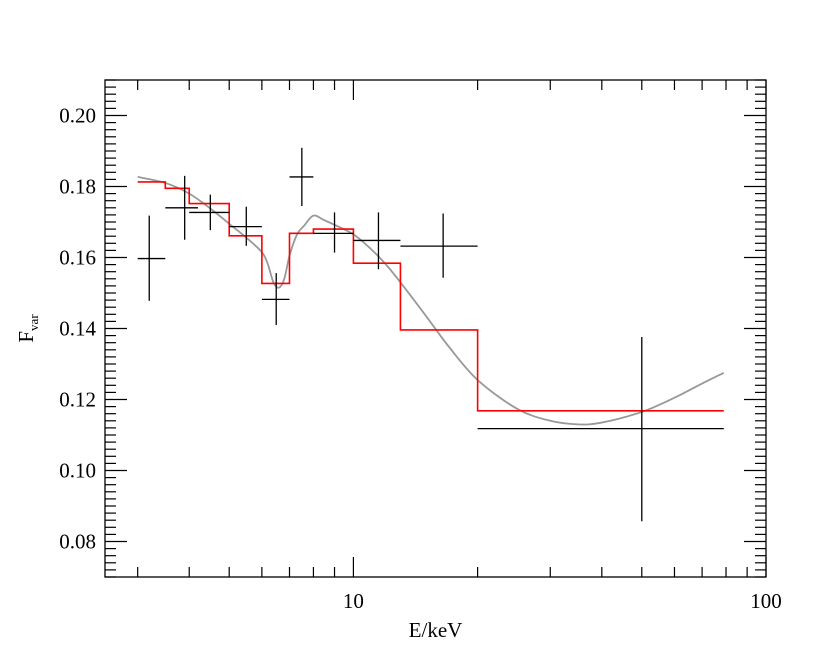  What do you see at coordinates (77, 542) in the screenshot?
I see `y-tick-label: 0.08` at bounding box center [77, 542].